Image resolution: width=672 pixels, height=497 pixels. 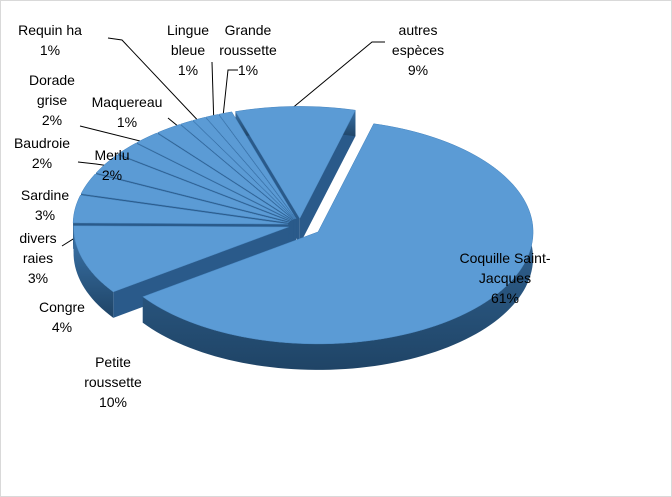 What do you see at coordinates (38, 248) in the screenshot?
I see `category-label: divers raies` at bounding box center [38, 248].